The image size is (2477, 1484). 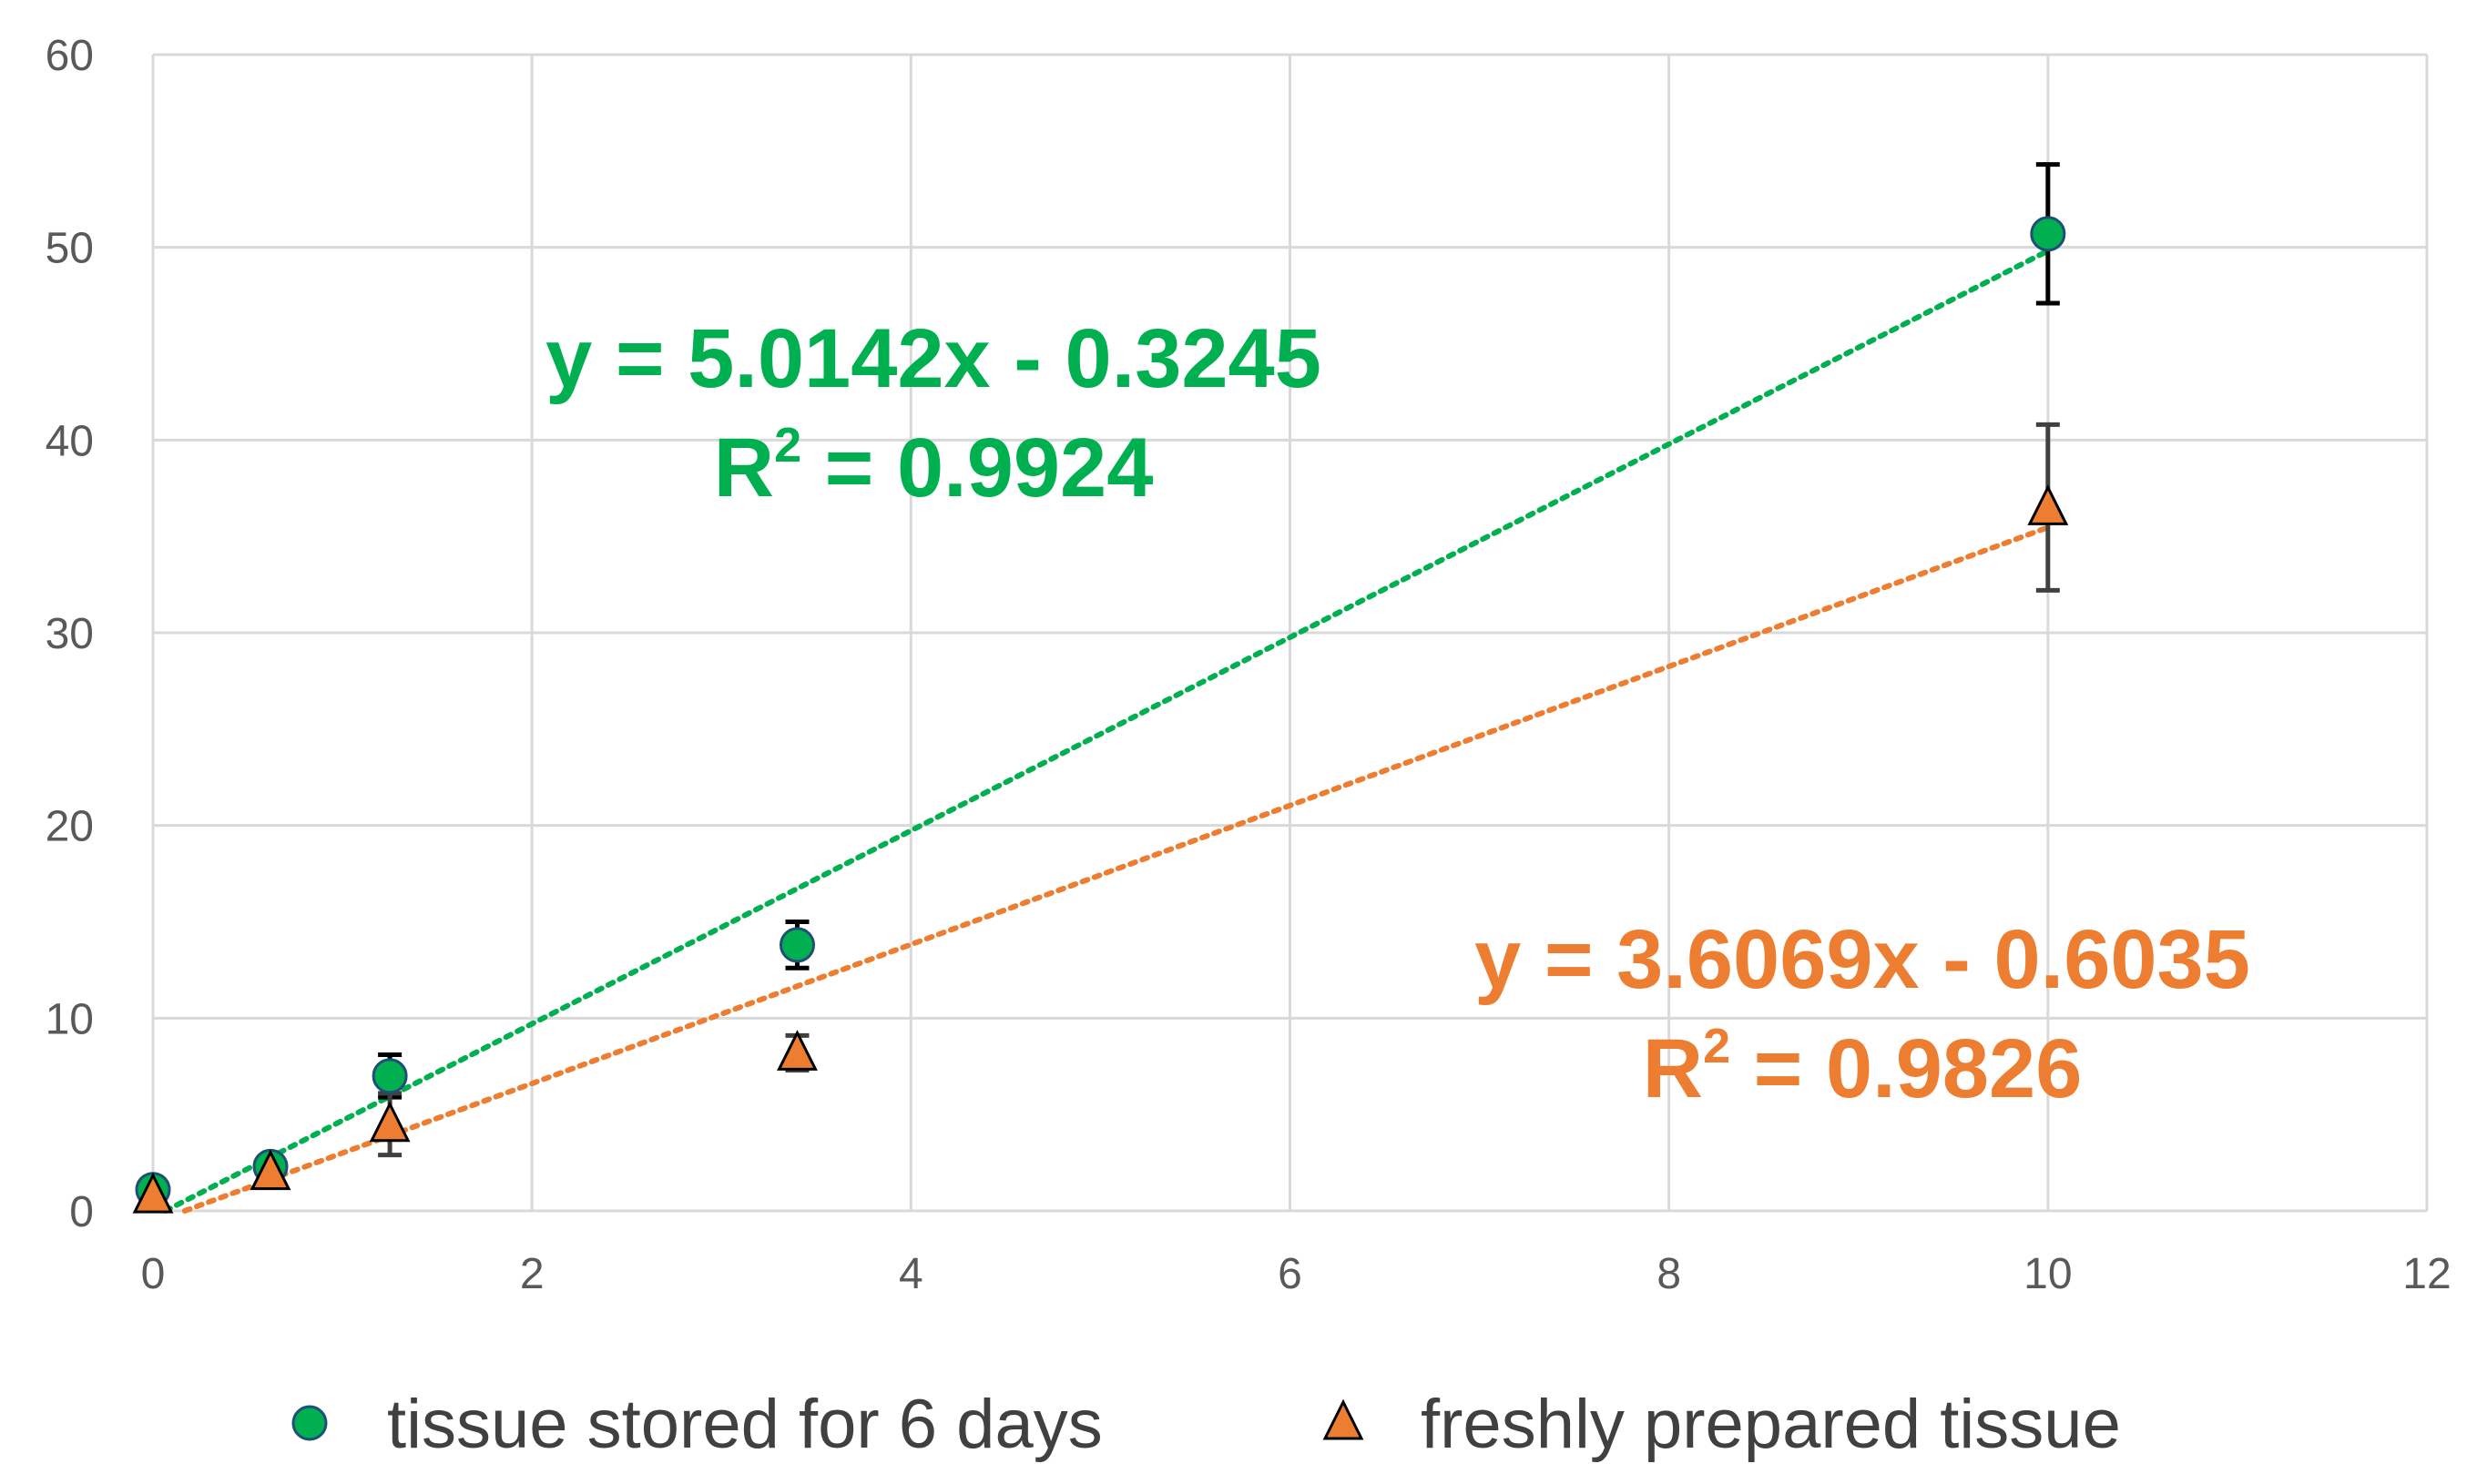 I want to click on legend-marker-stored, so click(x=309, y=1423).